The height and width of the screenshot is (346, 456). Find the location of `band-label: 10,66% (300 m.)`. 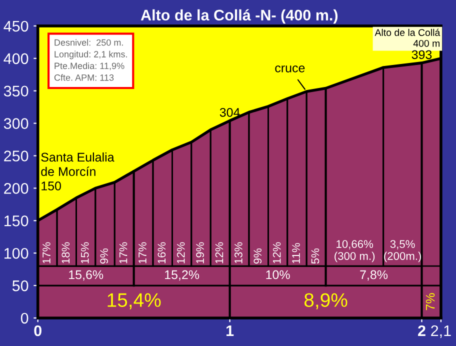

band-label: 10,66% (300 m.) is located at coordinates (354, 251).